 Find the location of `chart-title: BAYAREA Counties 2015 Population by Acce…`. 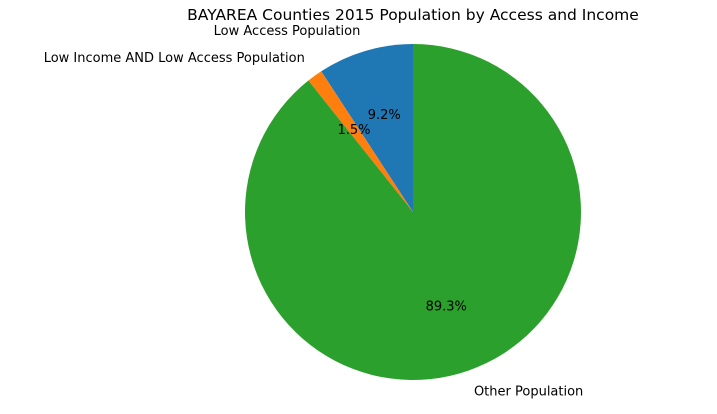

chart-title: BAYAREA Counties 2015 Population by Acce… is located at coordinates (413, 15).